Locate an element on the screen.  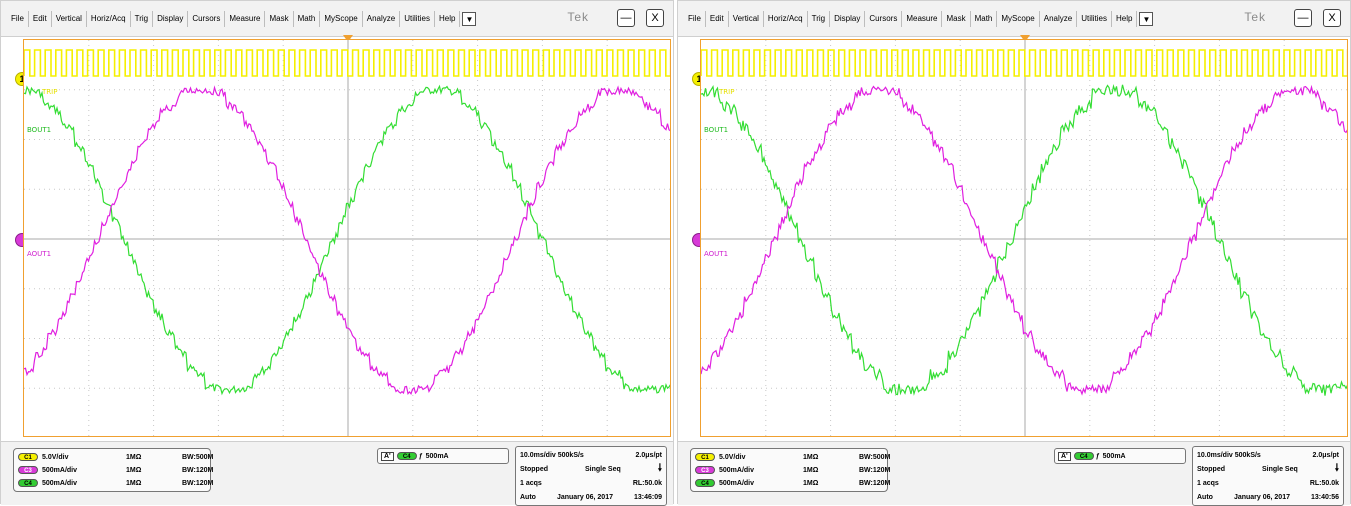
ch3-chip: C3 is located at coordinates (705, 470).